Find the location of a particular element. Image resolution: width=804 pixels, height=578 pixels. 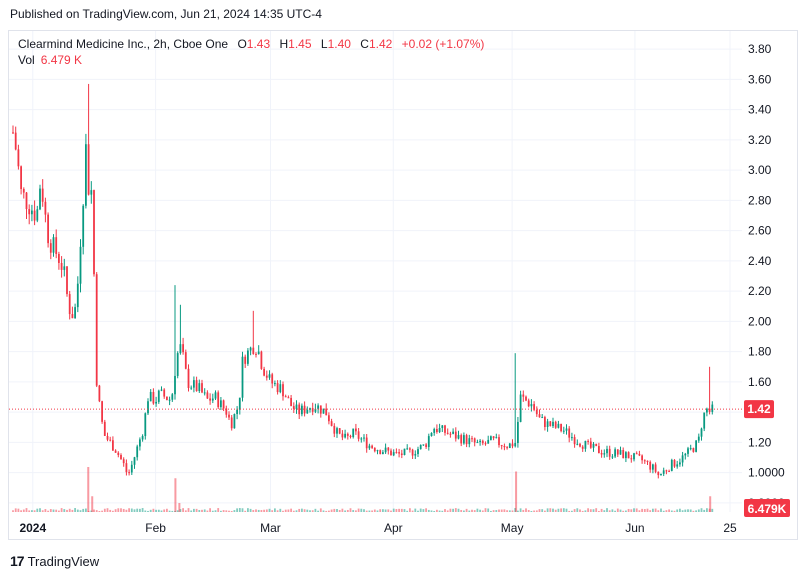

last-price-tag: 1.42 is located at coordinates (759, 409).